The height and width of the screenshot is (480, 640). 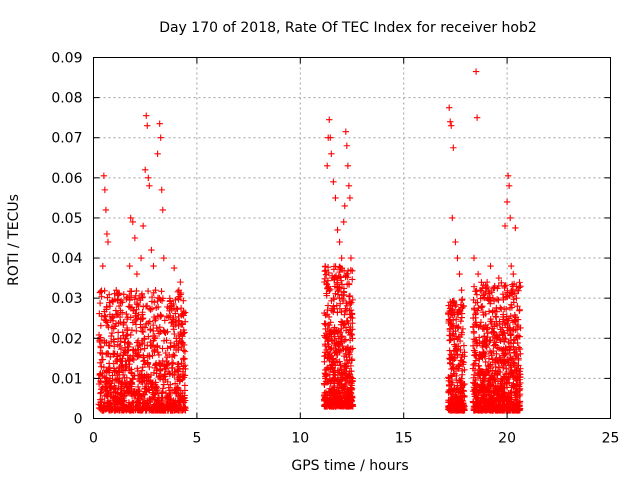 I want to click on y-tick-label: 0.07, so click(x=66, y=139).